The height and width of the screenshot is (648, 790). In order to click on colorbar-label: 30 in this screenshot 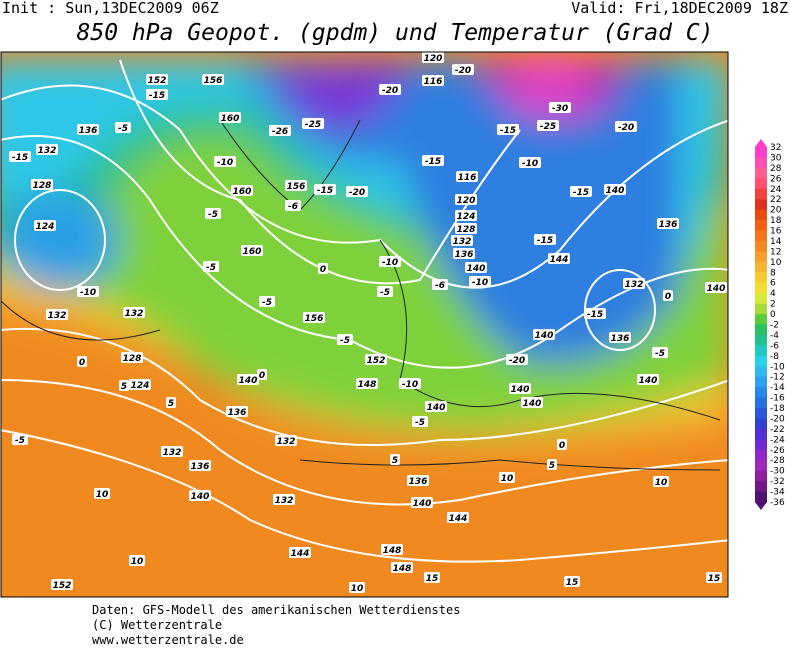, I will do `click(776, 158)`.